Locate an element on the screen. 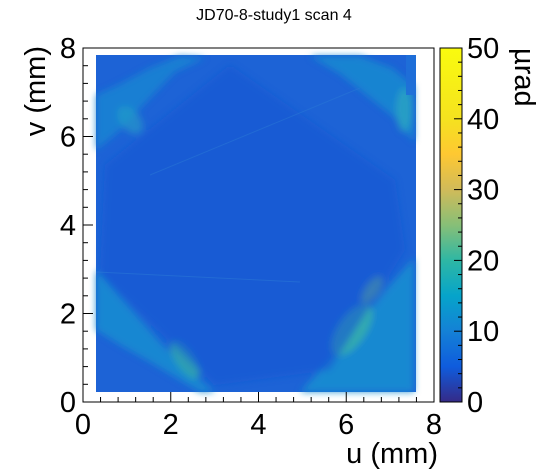  colorbar-tick-label: 20 is located at coordinates (483, 261).